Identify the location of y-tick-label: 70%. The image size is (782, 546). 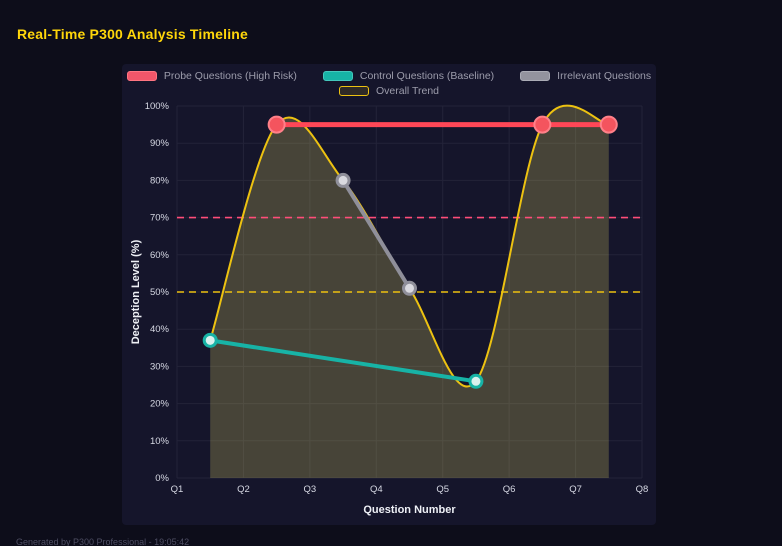
(160, 218).